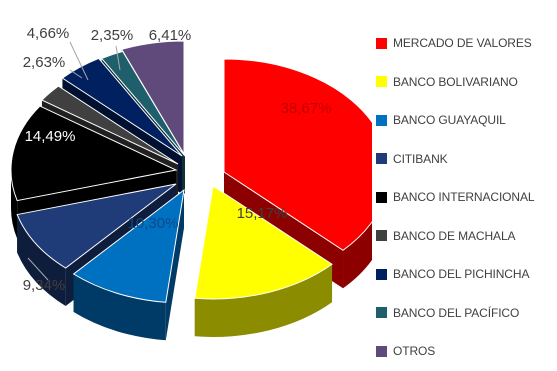 The width and height of the screenshot is (557, 371). I want to click on legend-label: BANCO BOLIVARIANO, so click(455, 81).